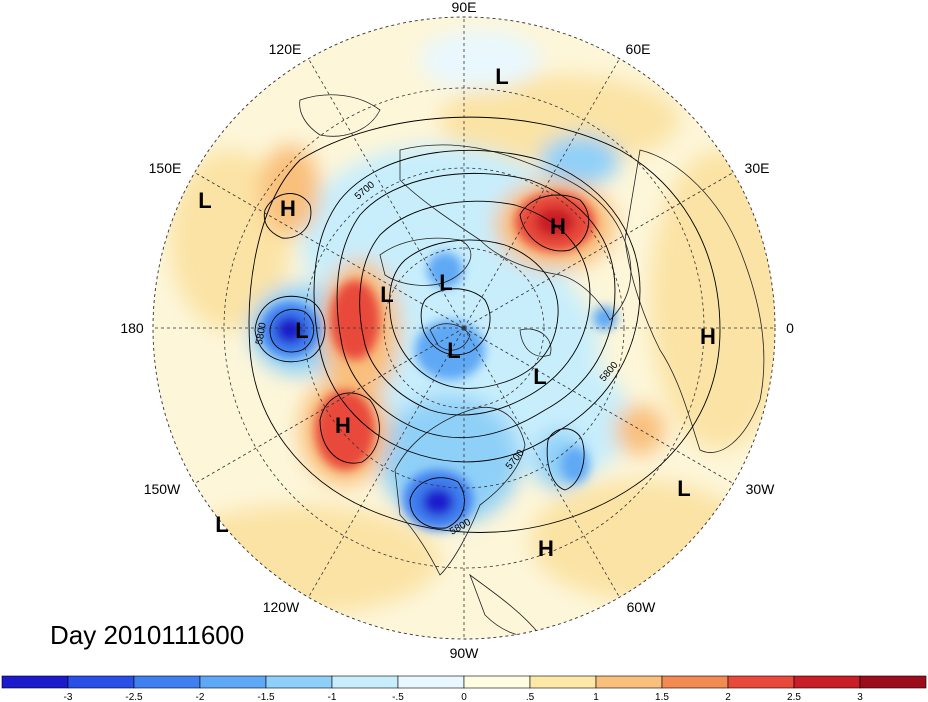  Describe the element at coordinates (332, 697) in the screenshot. I see `colorbar-tick-label: -1` at that location.